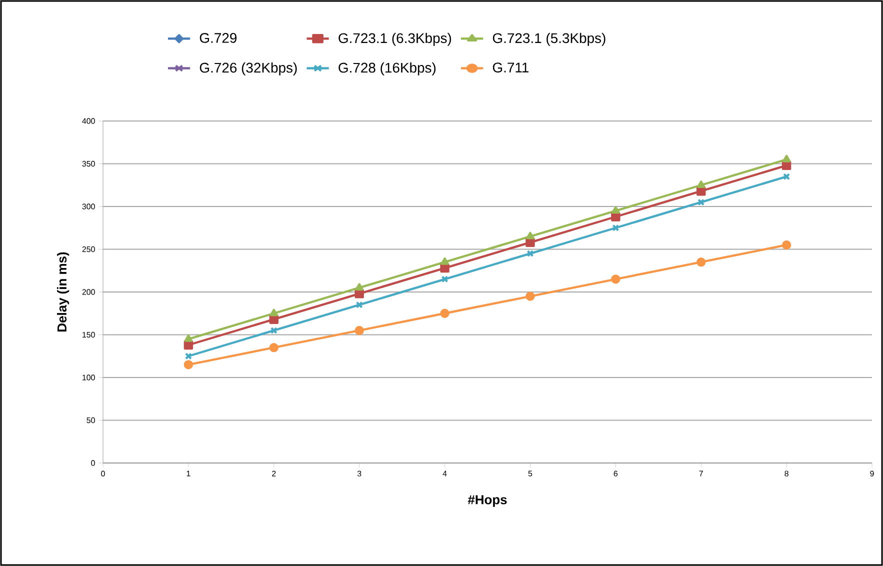  Describe the element at coordinates (387, 69) in the screenshot. I see `legend-label: G.728 (16Kbps)` at that location.